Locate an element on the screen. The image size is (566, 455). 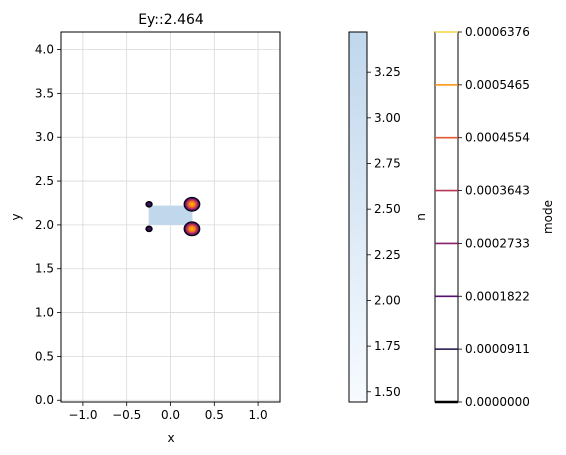
colorbar-mode-tick-label: 0.0001822 is located at coordinates (497, 296).